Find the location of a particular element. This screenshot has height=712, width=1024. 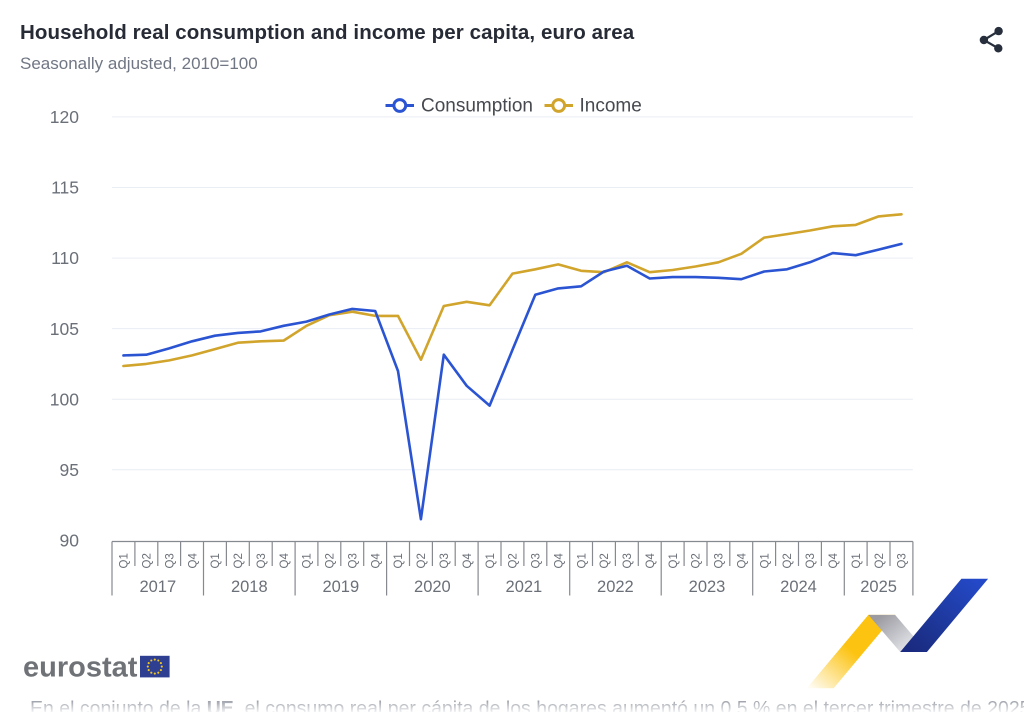

svg-text: 2019 is located at coordinates (340, 587).